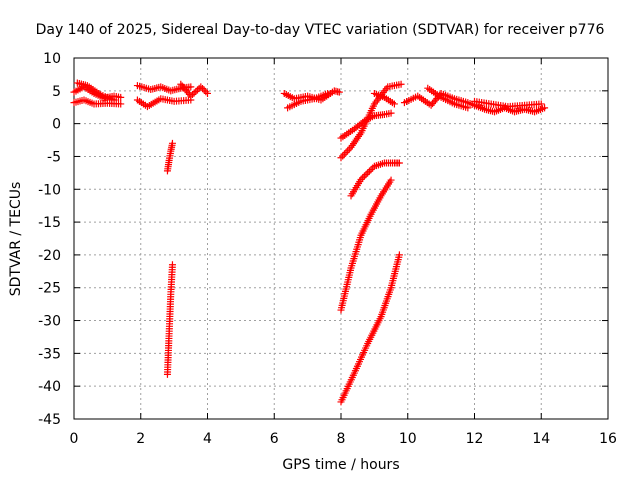 The height and width of the screenshot is (480, 640). I want to click on x-tick-label: 14, so click(541, 439).